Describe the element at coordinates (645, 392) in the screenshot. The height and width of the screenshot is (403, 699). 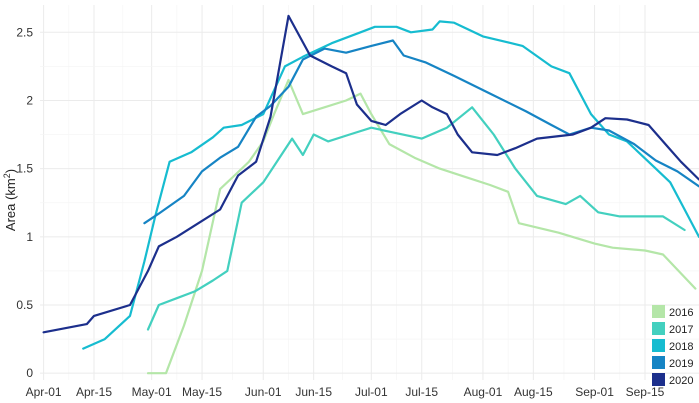
I see `x-tick-label: Sep-15` at that location.